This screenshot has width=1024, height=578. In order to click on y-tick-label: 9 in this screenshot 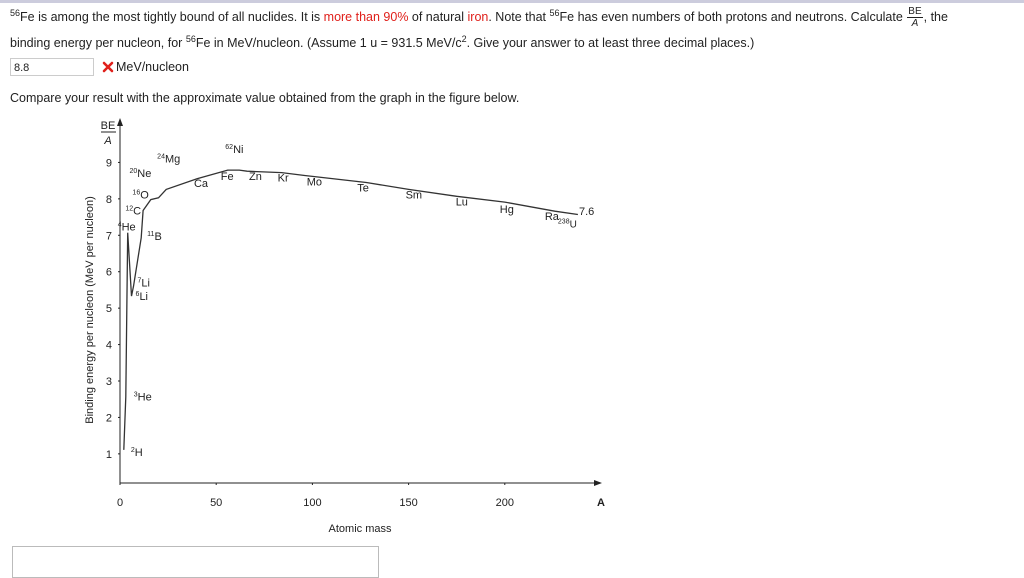, I will do `click(109, 163)`.